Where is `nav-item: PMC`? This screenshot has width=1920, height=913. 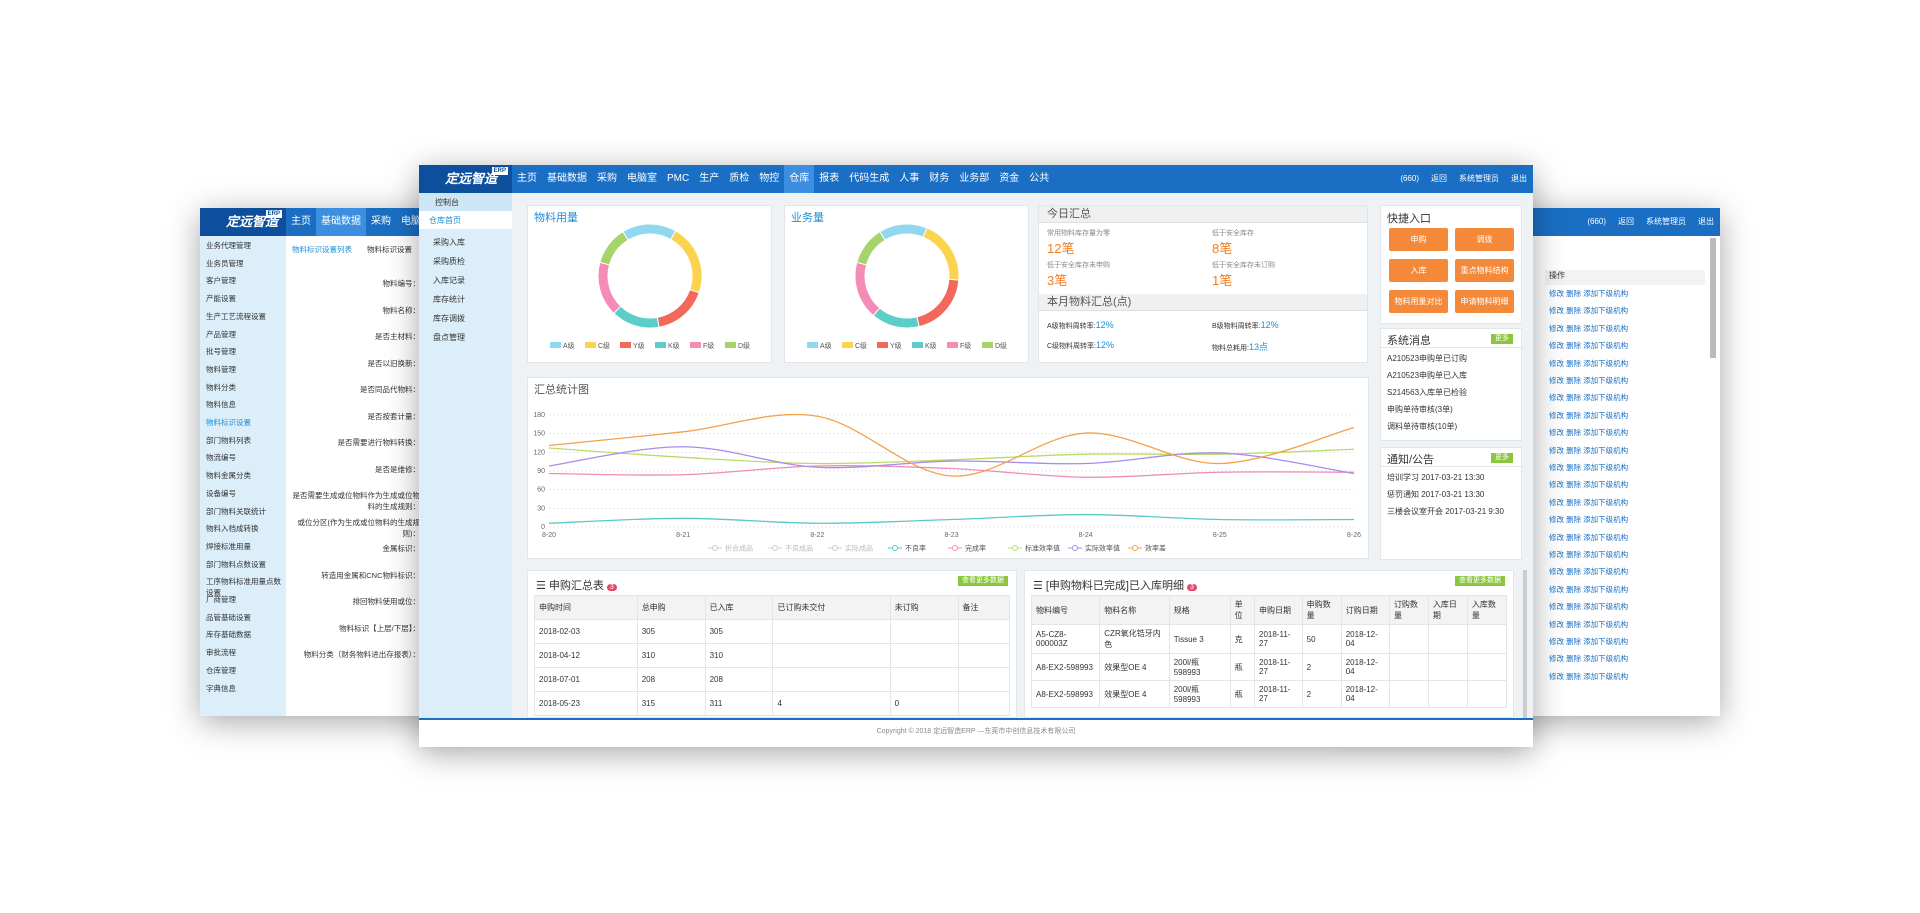
nav-item: PMC is located at coordinates (678, 178).